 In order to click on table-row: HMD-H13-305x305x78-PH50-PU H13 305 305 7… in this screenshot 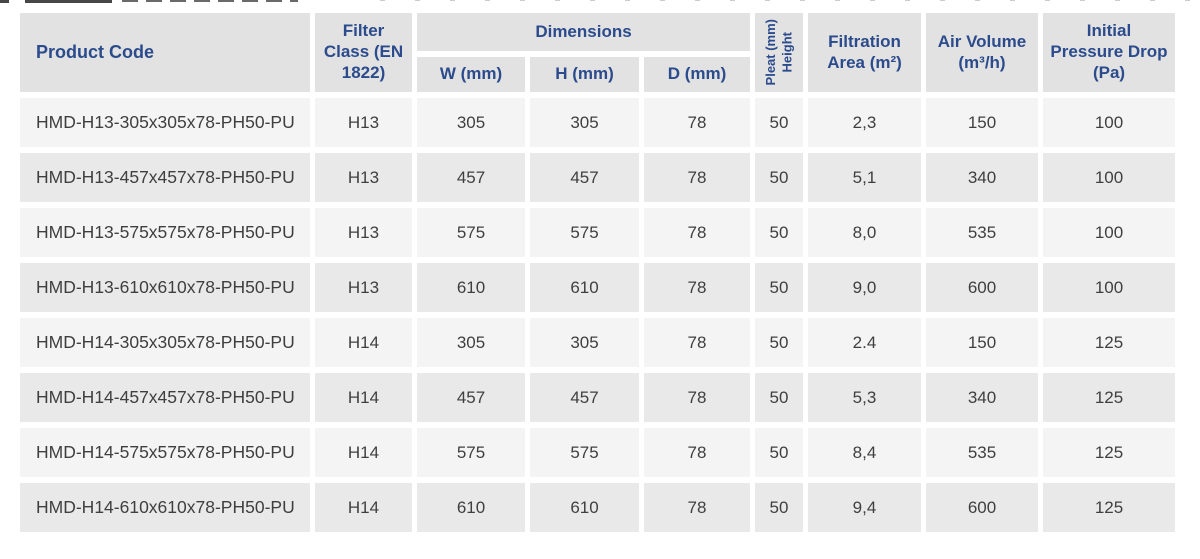, I will do `click(597, 122)`.